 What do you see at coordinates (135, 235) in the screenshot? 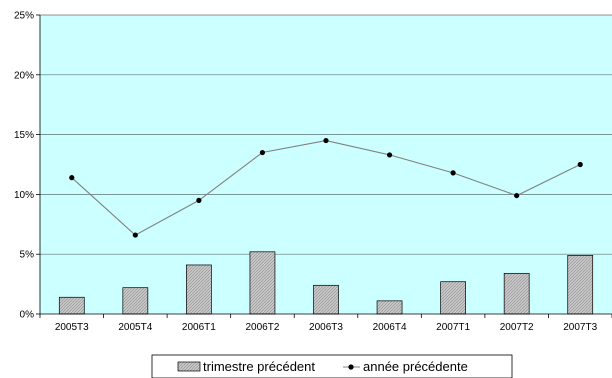
I see `point-2005T4` at bounding box center [135, 235].